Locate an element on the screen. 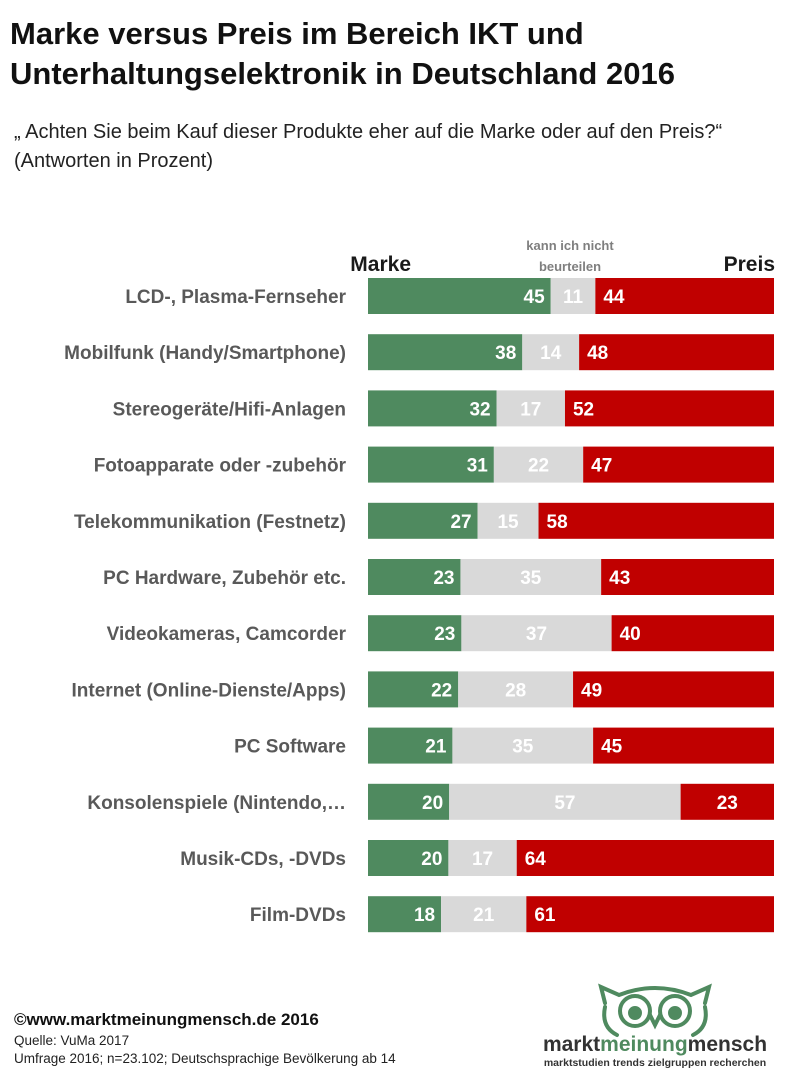 The width and height of the screenshot is (786, 1077). category-label: Internet (Online-Dienste/Apps) is located at coordinates (209, 690).